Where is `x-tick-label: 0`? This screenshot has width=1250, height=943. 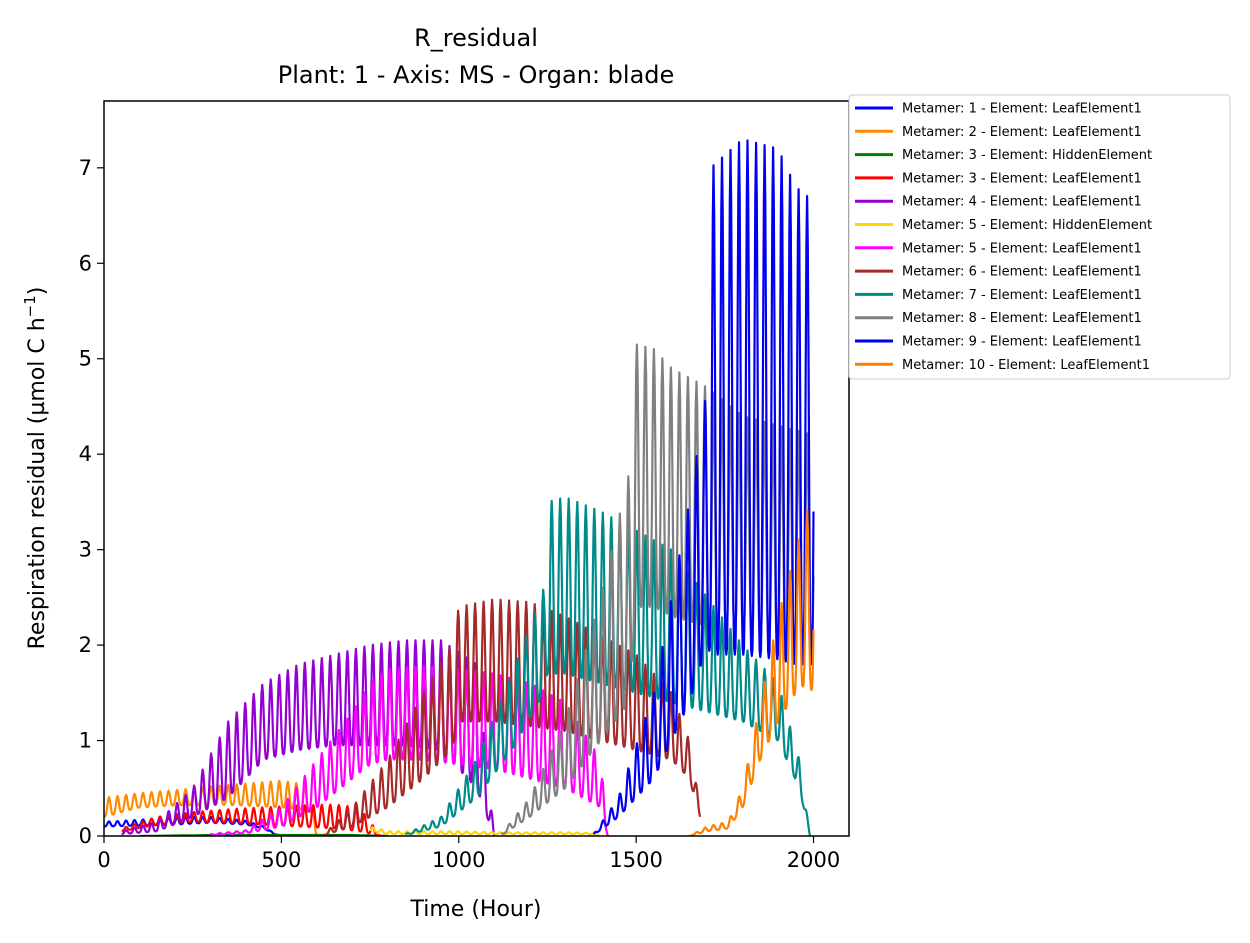 x-tick-label: 0 is located at coordinates (103, 860).